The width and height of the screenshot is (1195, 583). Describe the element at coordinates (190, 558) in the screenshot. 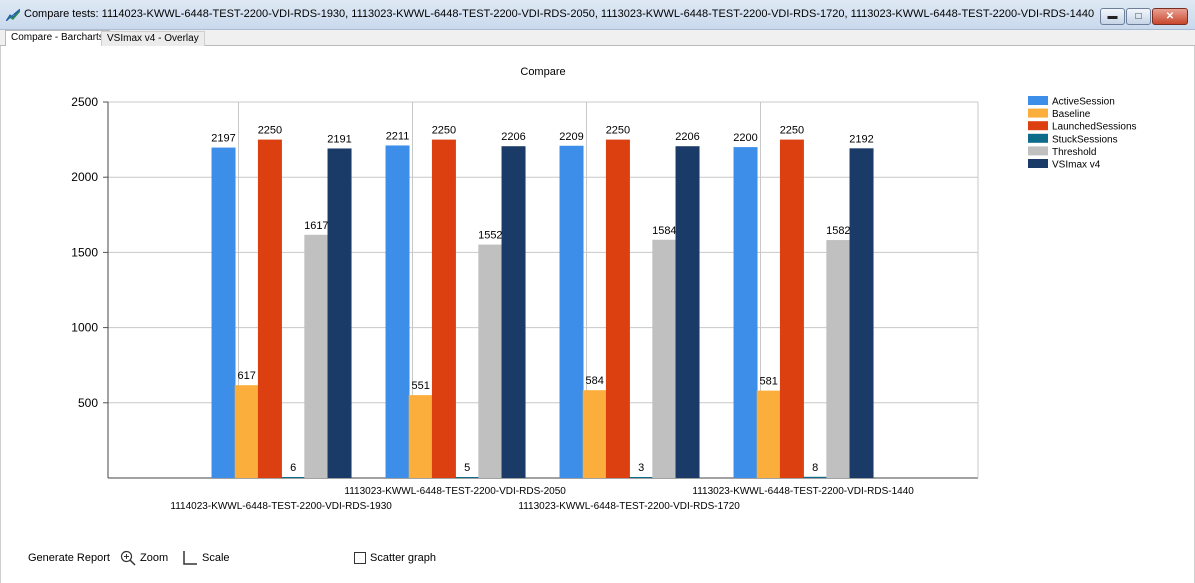

I see `scale-icon` at that location.